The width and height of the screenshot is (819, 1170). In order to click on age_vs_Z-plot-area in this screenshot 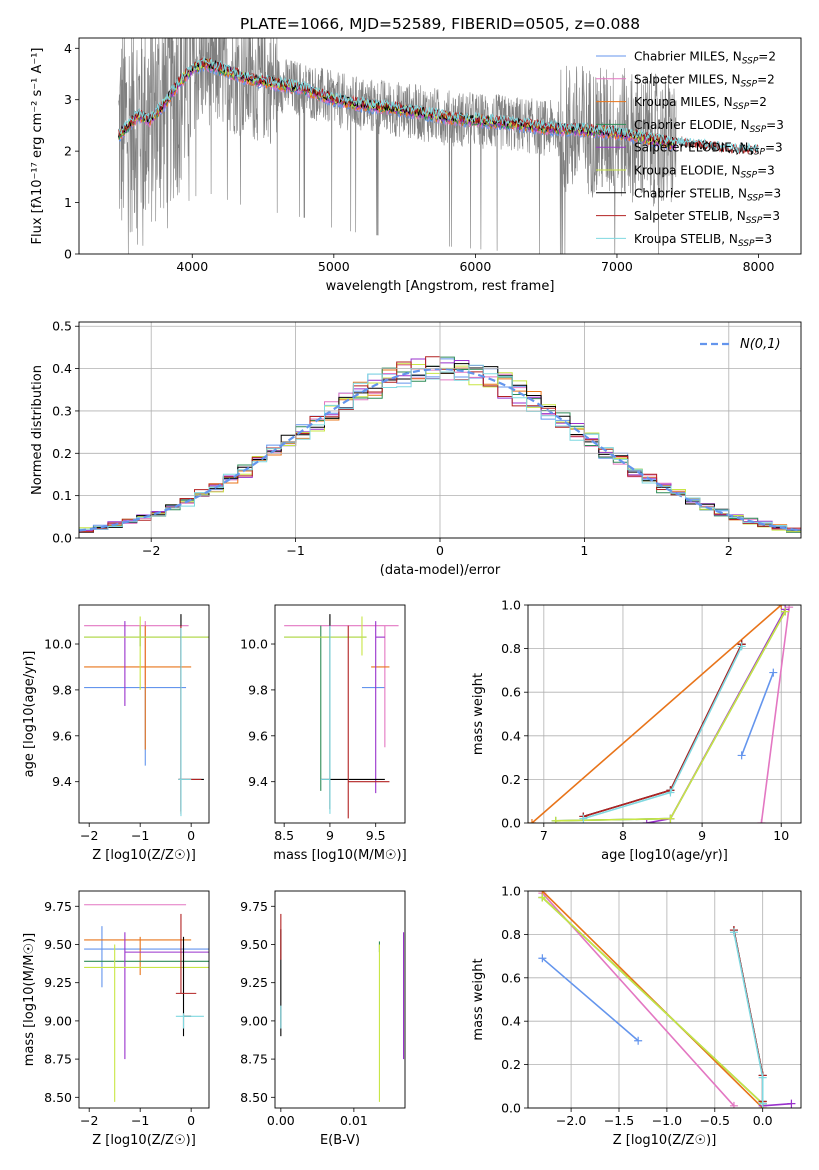, I will do `click(146, 715)`.